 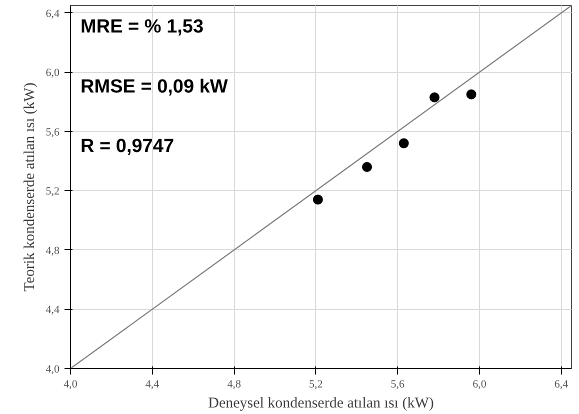 I want to click on y-tick-label: 6,4, so click(x=53, y=14).